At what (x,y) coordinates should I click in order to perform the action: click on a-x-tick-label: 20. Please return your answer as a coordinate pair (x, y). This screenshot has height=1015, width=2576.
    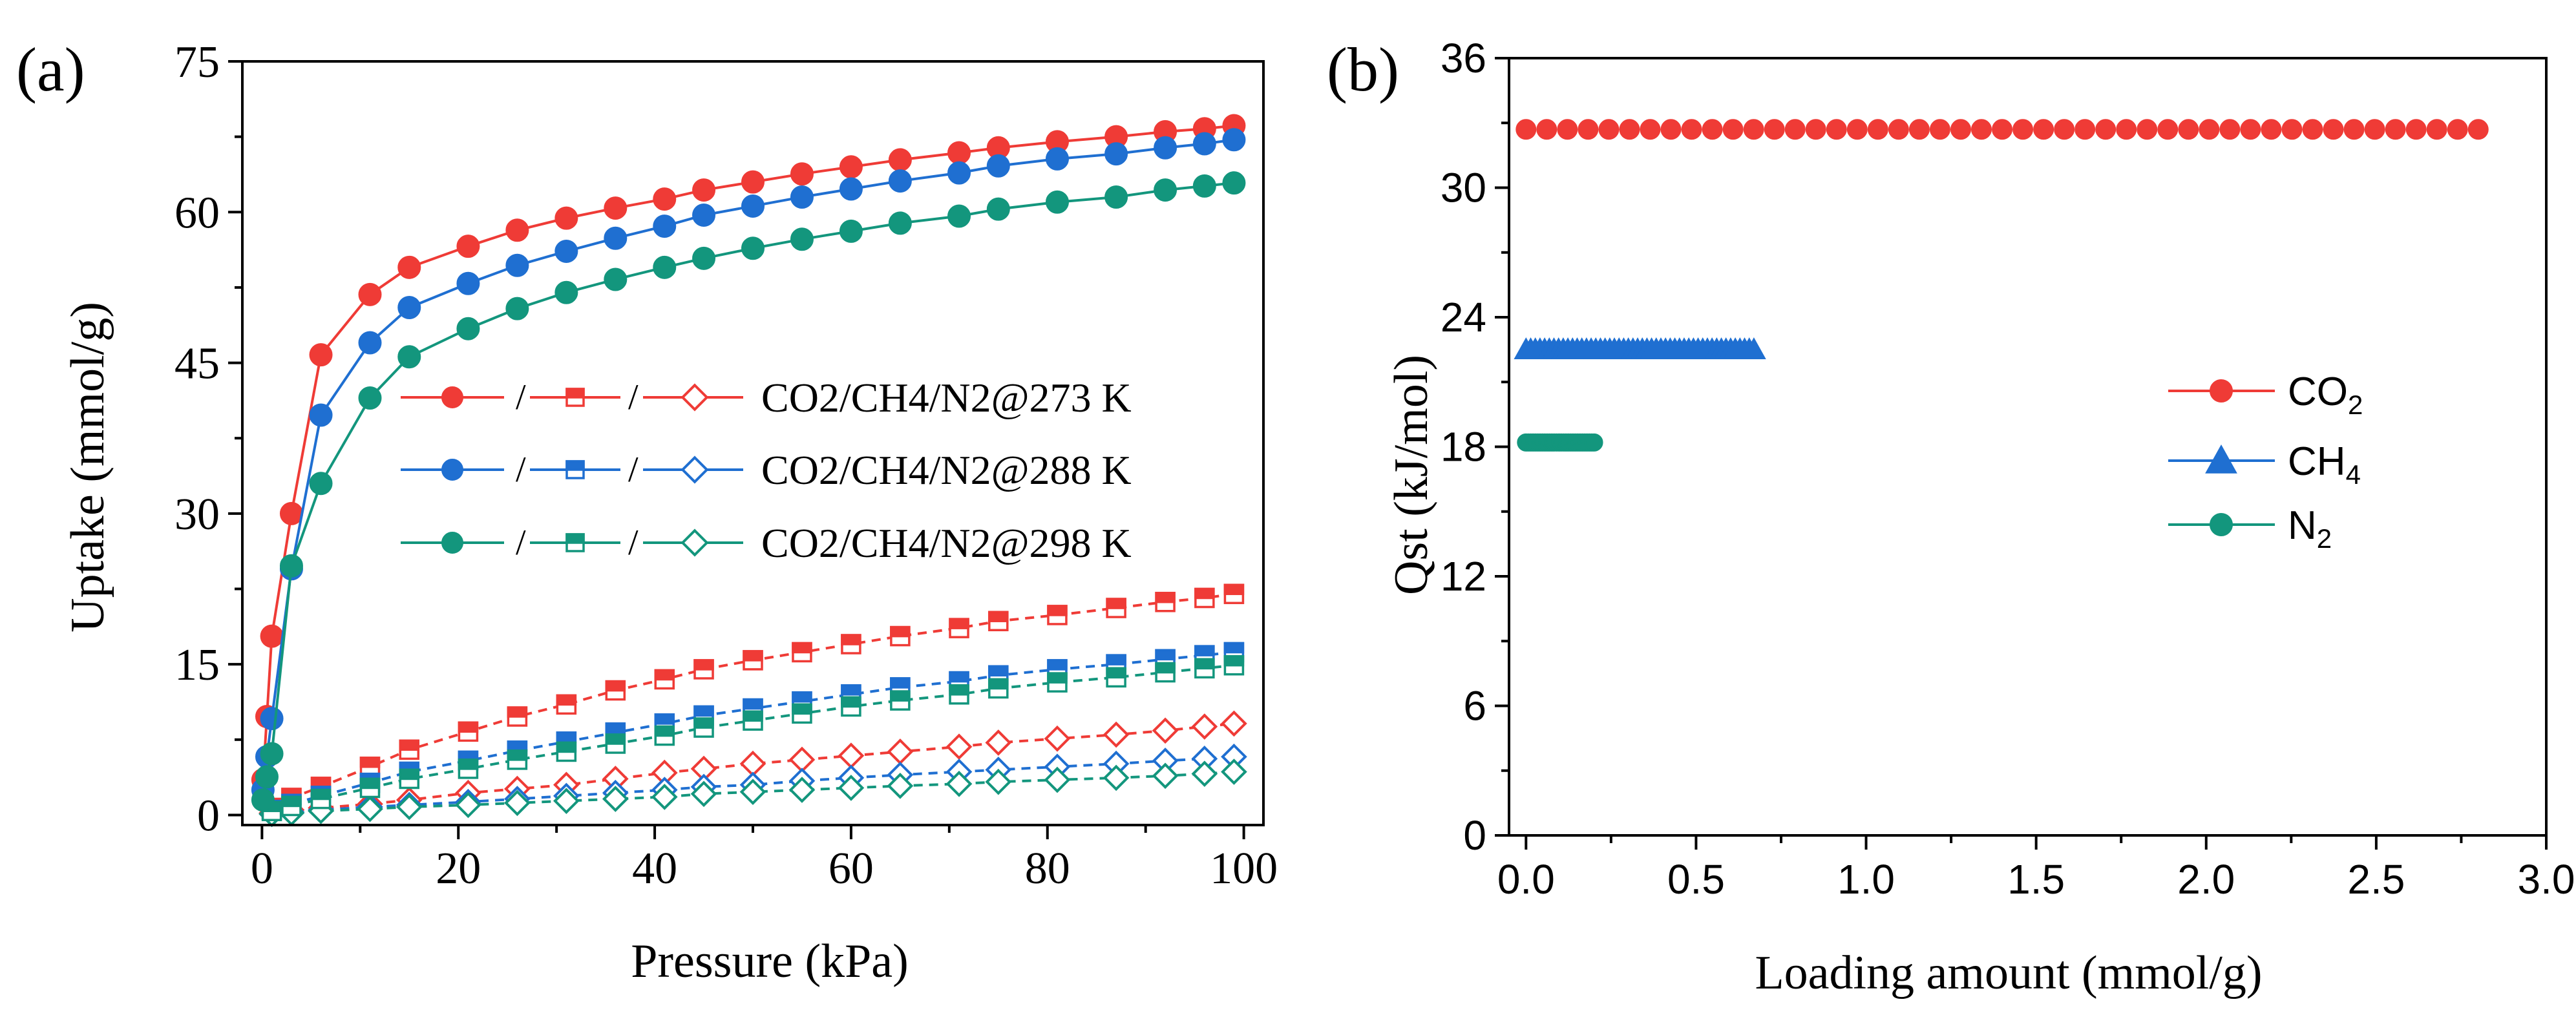
    Looking at the image, I should click on (458, 869).